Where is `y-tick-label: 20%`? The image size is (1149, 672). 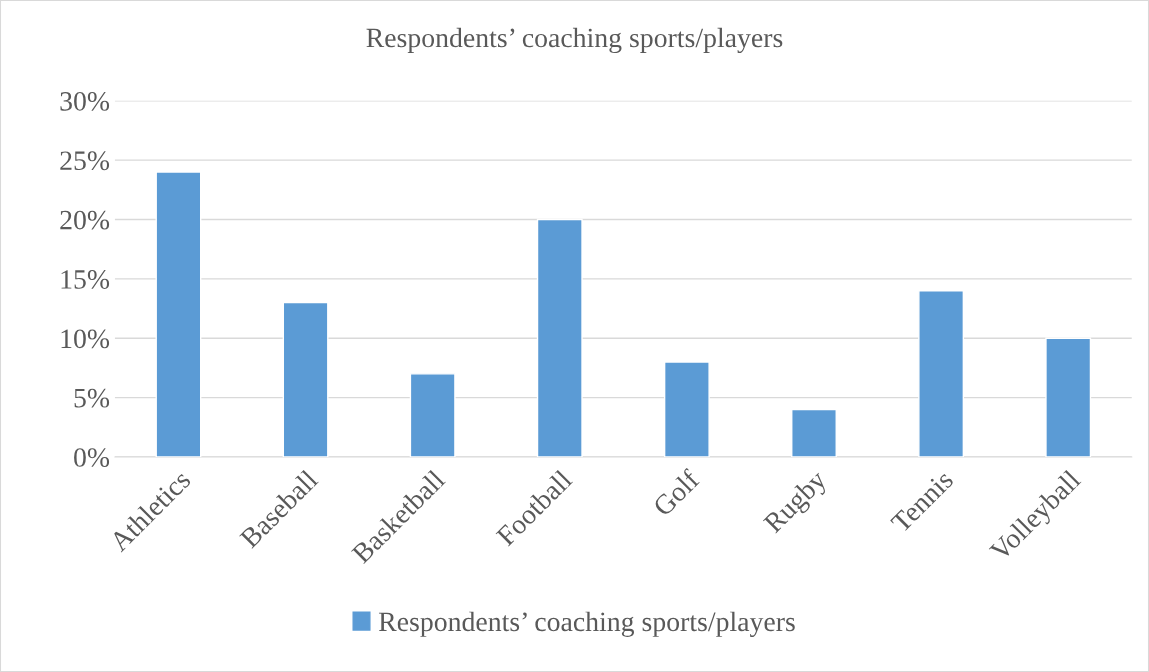
y-tick-label: 20% is located at coordinates (85, 220).